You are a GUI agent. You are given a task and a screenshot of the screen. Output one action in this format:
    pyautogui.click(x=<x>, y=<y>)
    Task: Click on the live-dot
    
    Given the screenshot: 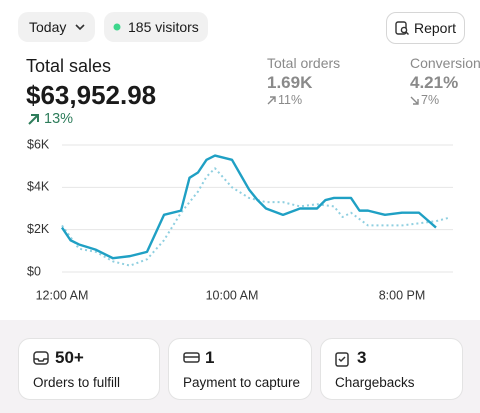 What is the action you would take?
    pyautogui.click(x=117, y=27)
    